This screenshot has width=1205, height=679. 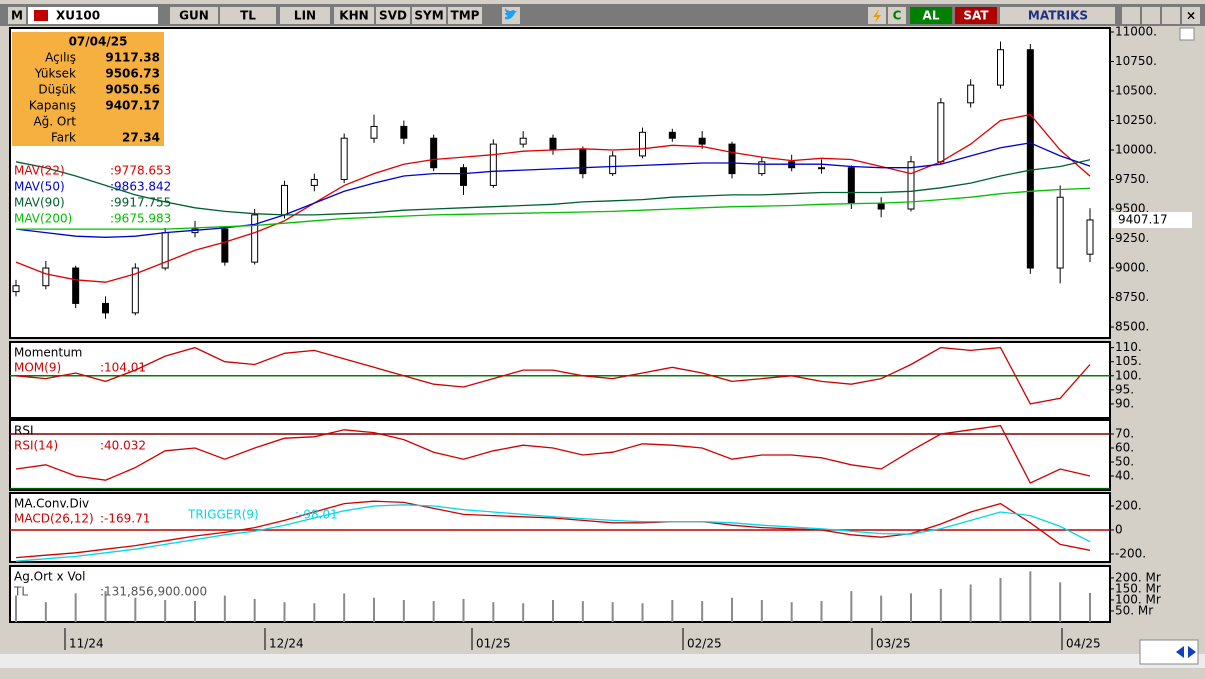 What do you see at coordinates (1128, 375) in the screenshot?
I see `y-tick-label: 100.` at bounding box center [1128, 375].